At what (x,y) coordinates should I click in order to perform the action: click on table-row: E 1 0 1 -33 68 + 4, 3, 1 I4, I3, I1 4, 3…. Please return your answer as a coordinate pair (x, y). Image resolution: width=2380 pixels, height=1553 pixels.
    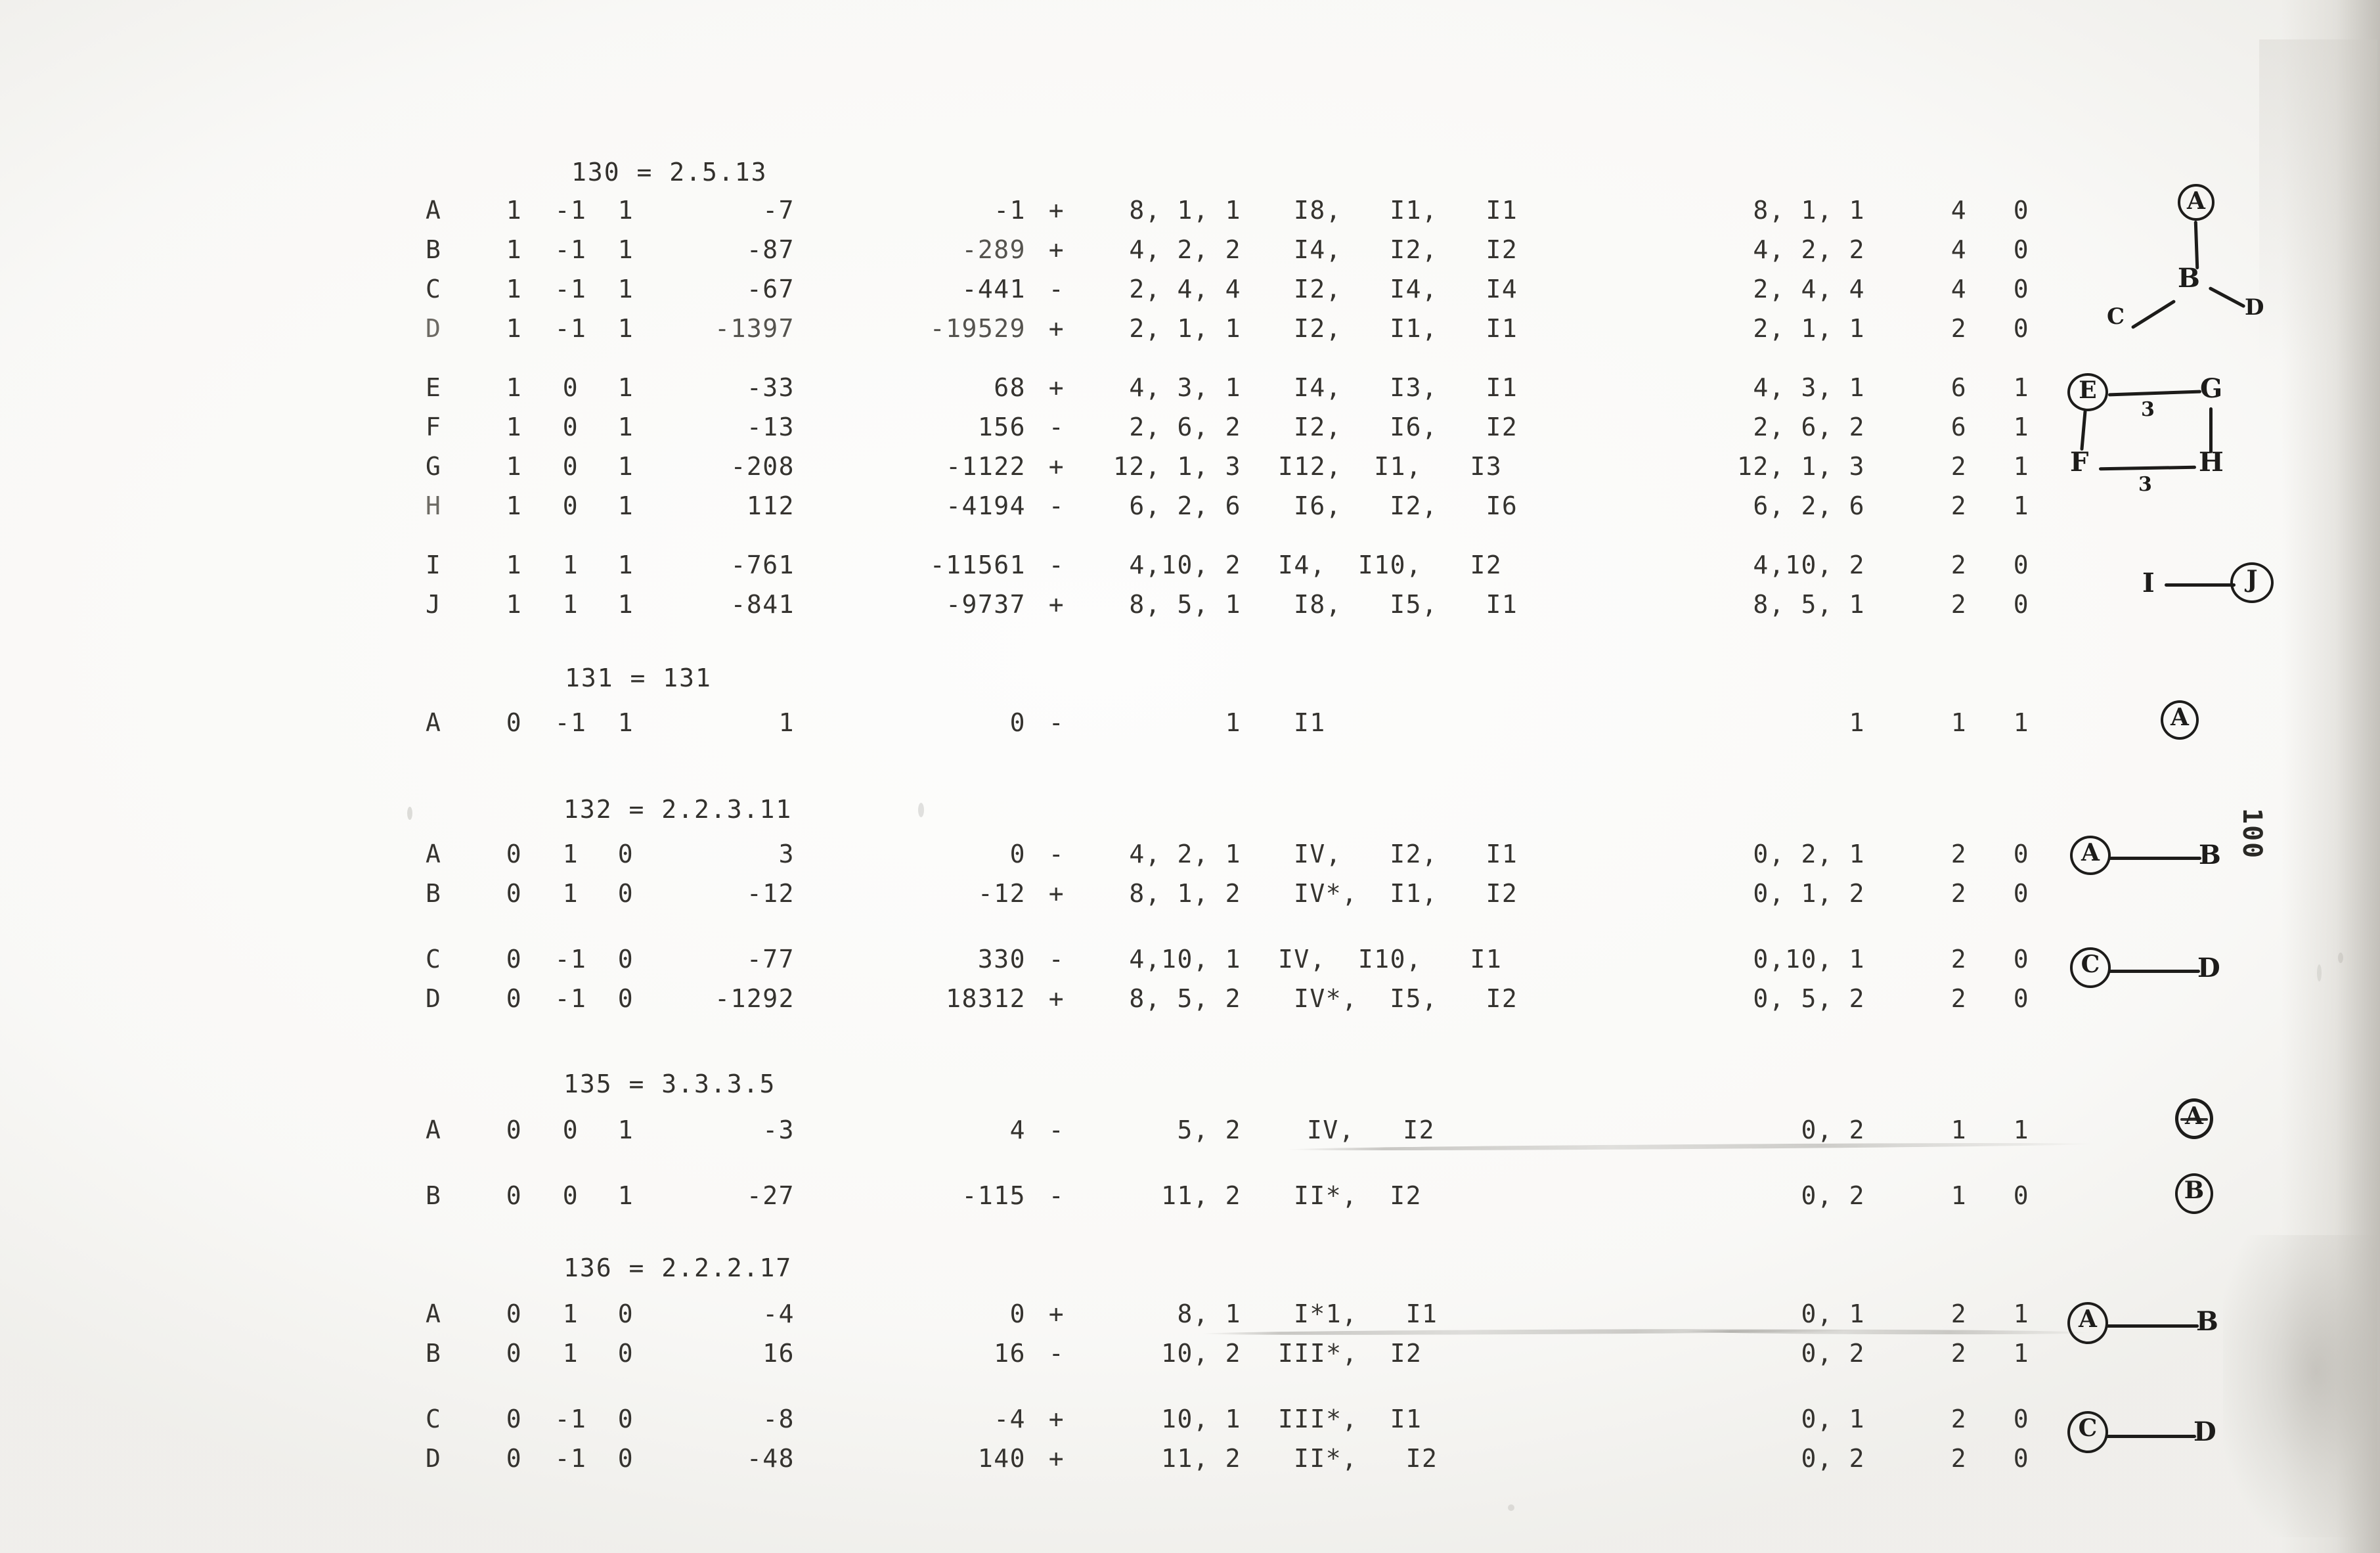
    Looking at the image, I should click on (1014, 391).